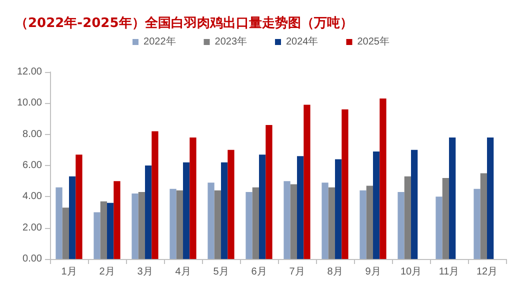 The image size is (522, 297). Describe the element at coordinates (302, 42) in the screenshot. I see `legend-label: 2024年` at that location.